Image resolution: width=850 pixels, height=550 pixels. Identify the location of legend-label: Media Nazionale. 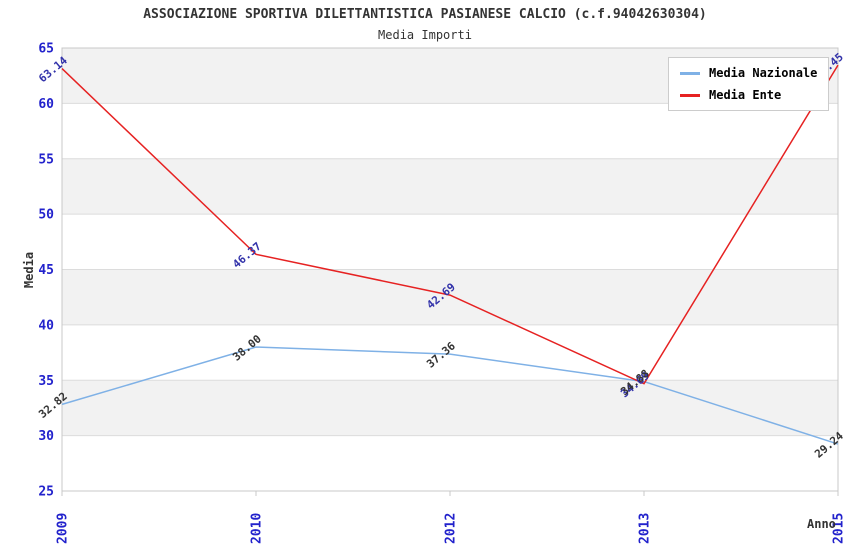
(763, 73).